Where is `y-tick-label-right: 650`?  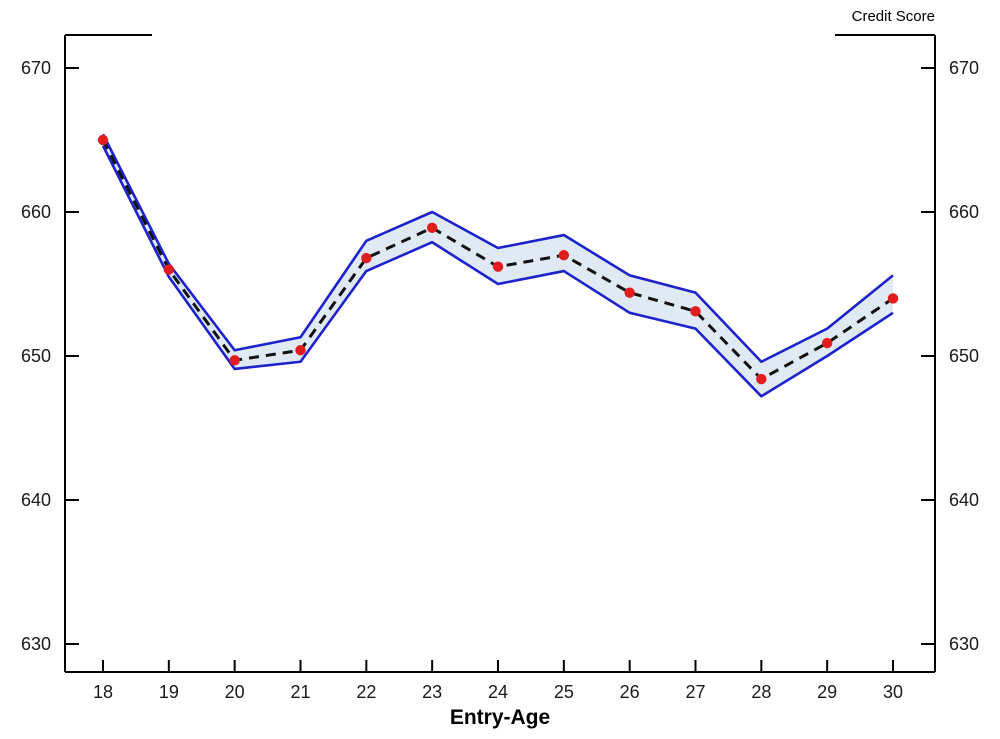
y-tick-label-right: 650 is located at coordinates (964, 356).